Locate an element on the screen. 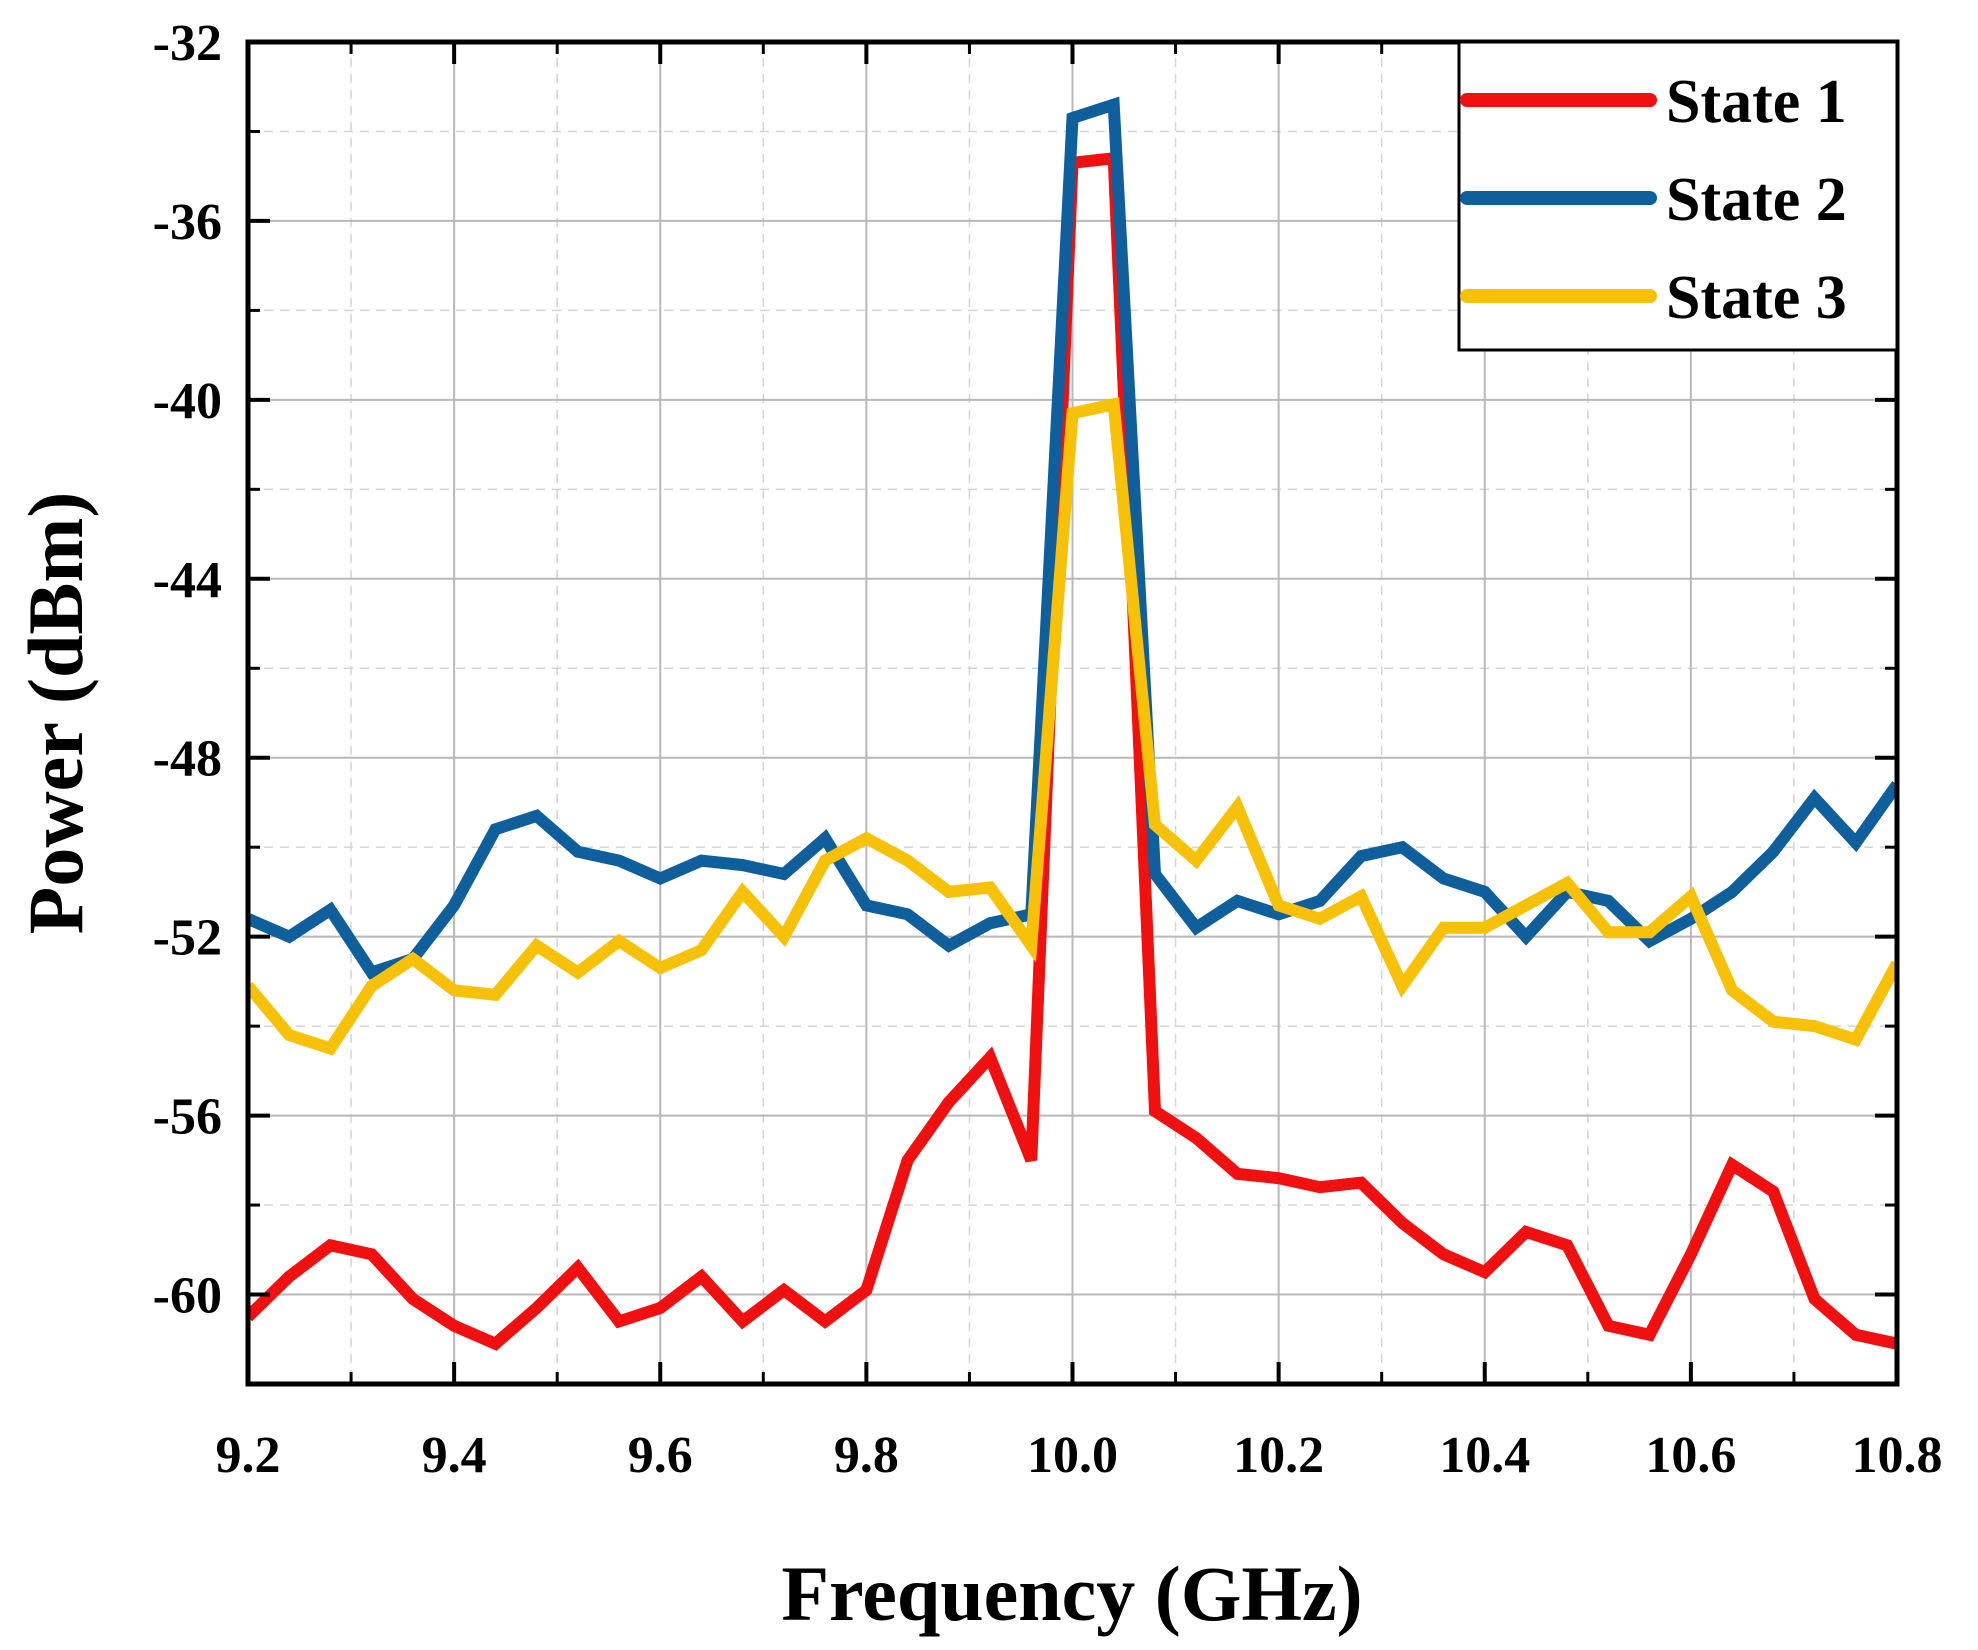  legend: State 1 State 2 State 3 is located at coordinates (1678, 196).